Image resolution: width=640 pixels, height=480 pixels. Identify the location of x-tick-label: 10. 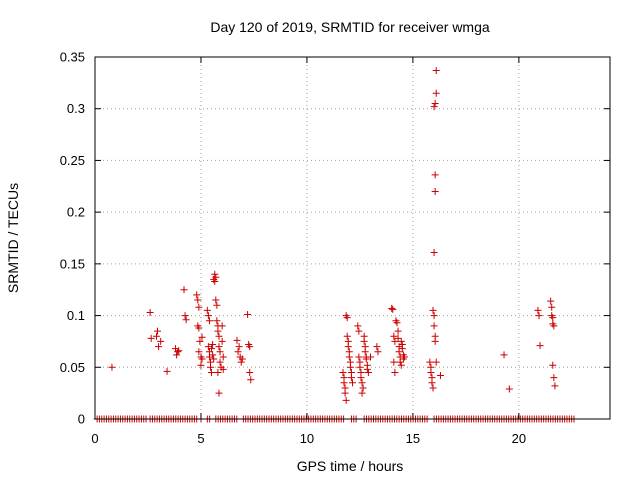
(307, 438).